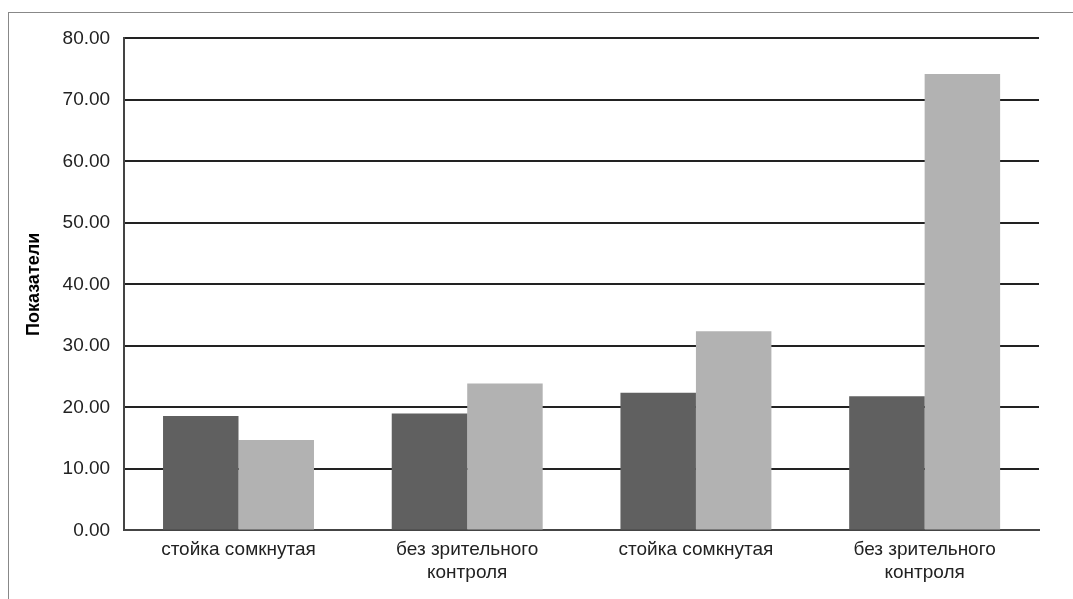 This screenshot has height=599, width=1073. Describe the element at coordinates (86, 37) in the screenshot. I see `y-tick-label: 80.00` at that location.